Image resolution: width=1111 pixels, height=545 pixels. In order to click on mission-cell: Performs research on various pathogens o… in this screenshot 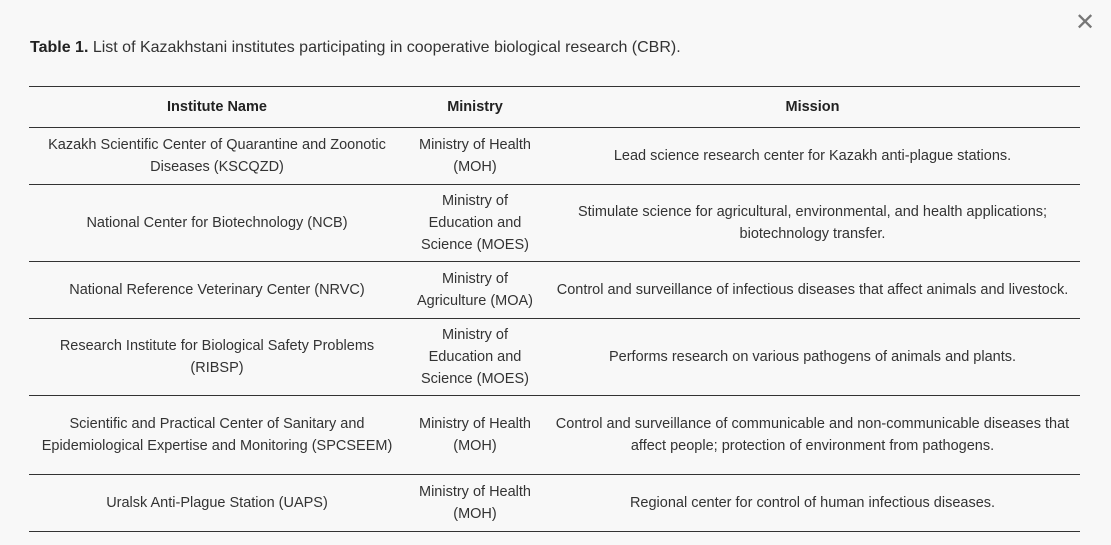, I will do `click(812, 357)`.